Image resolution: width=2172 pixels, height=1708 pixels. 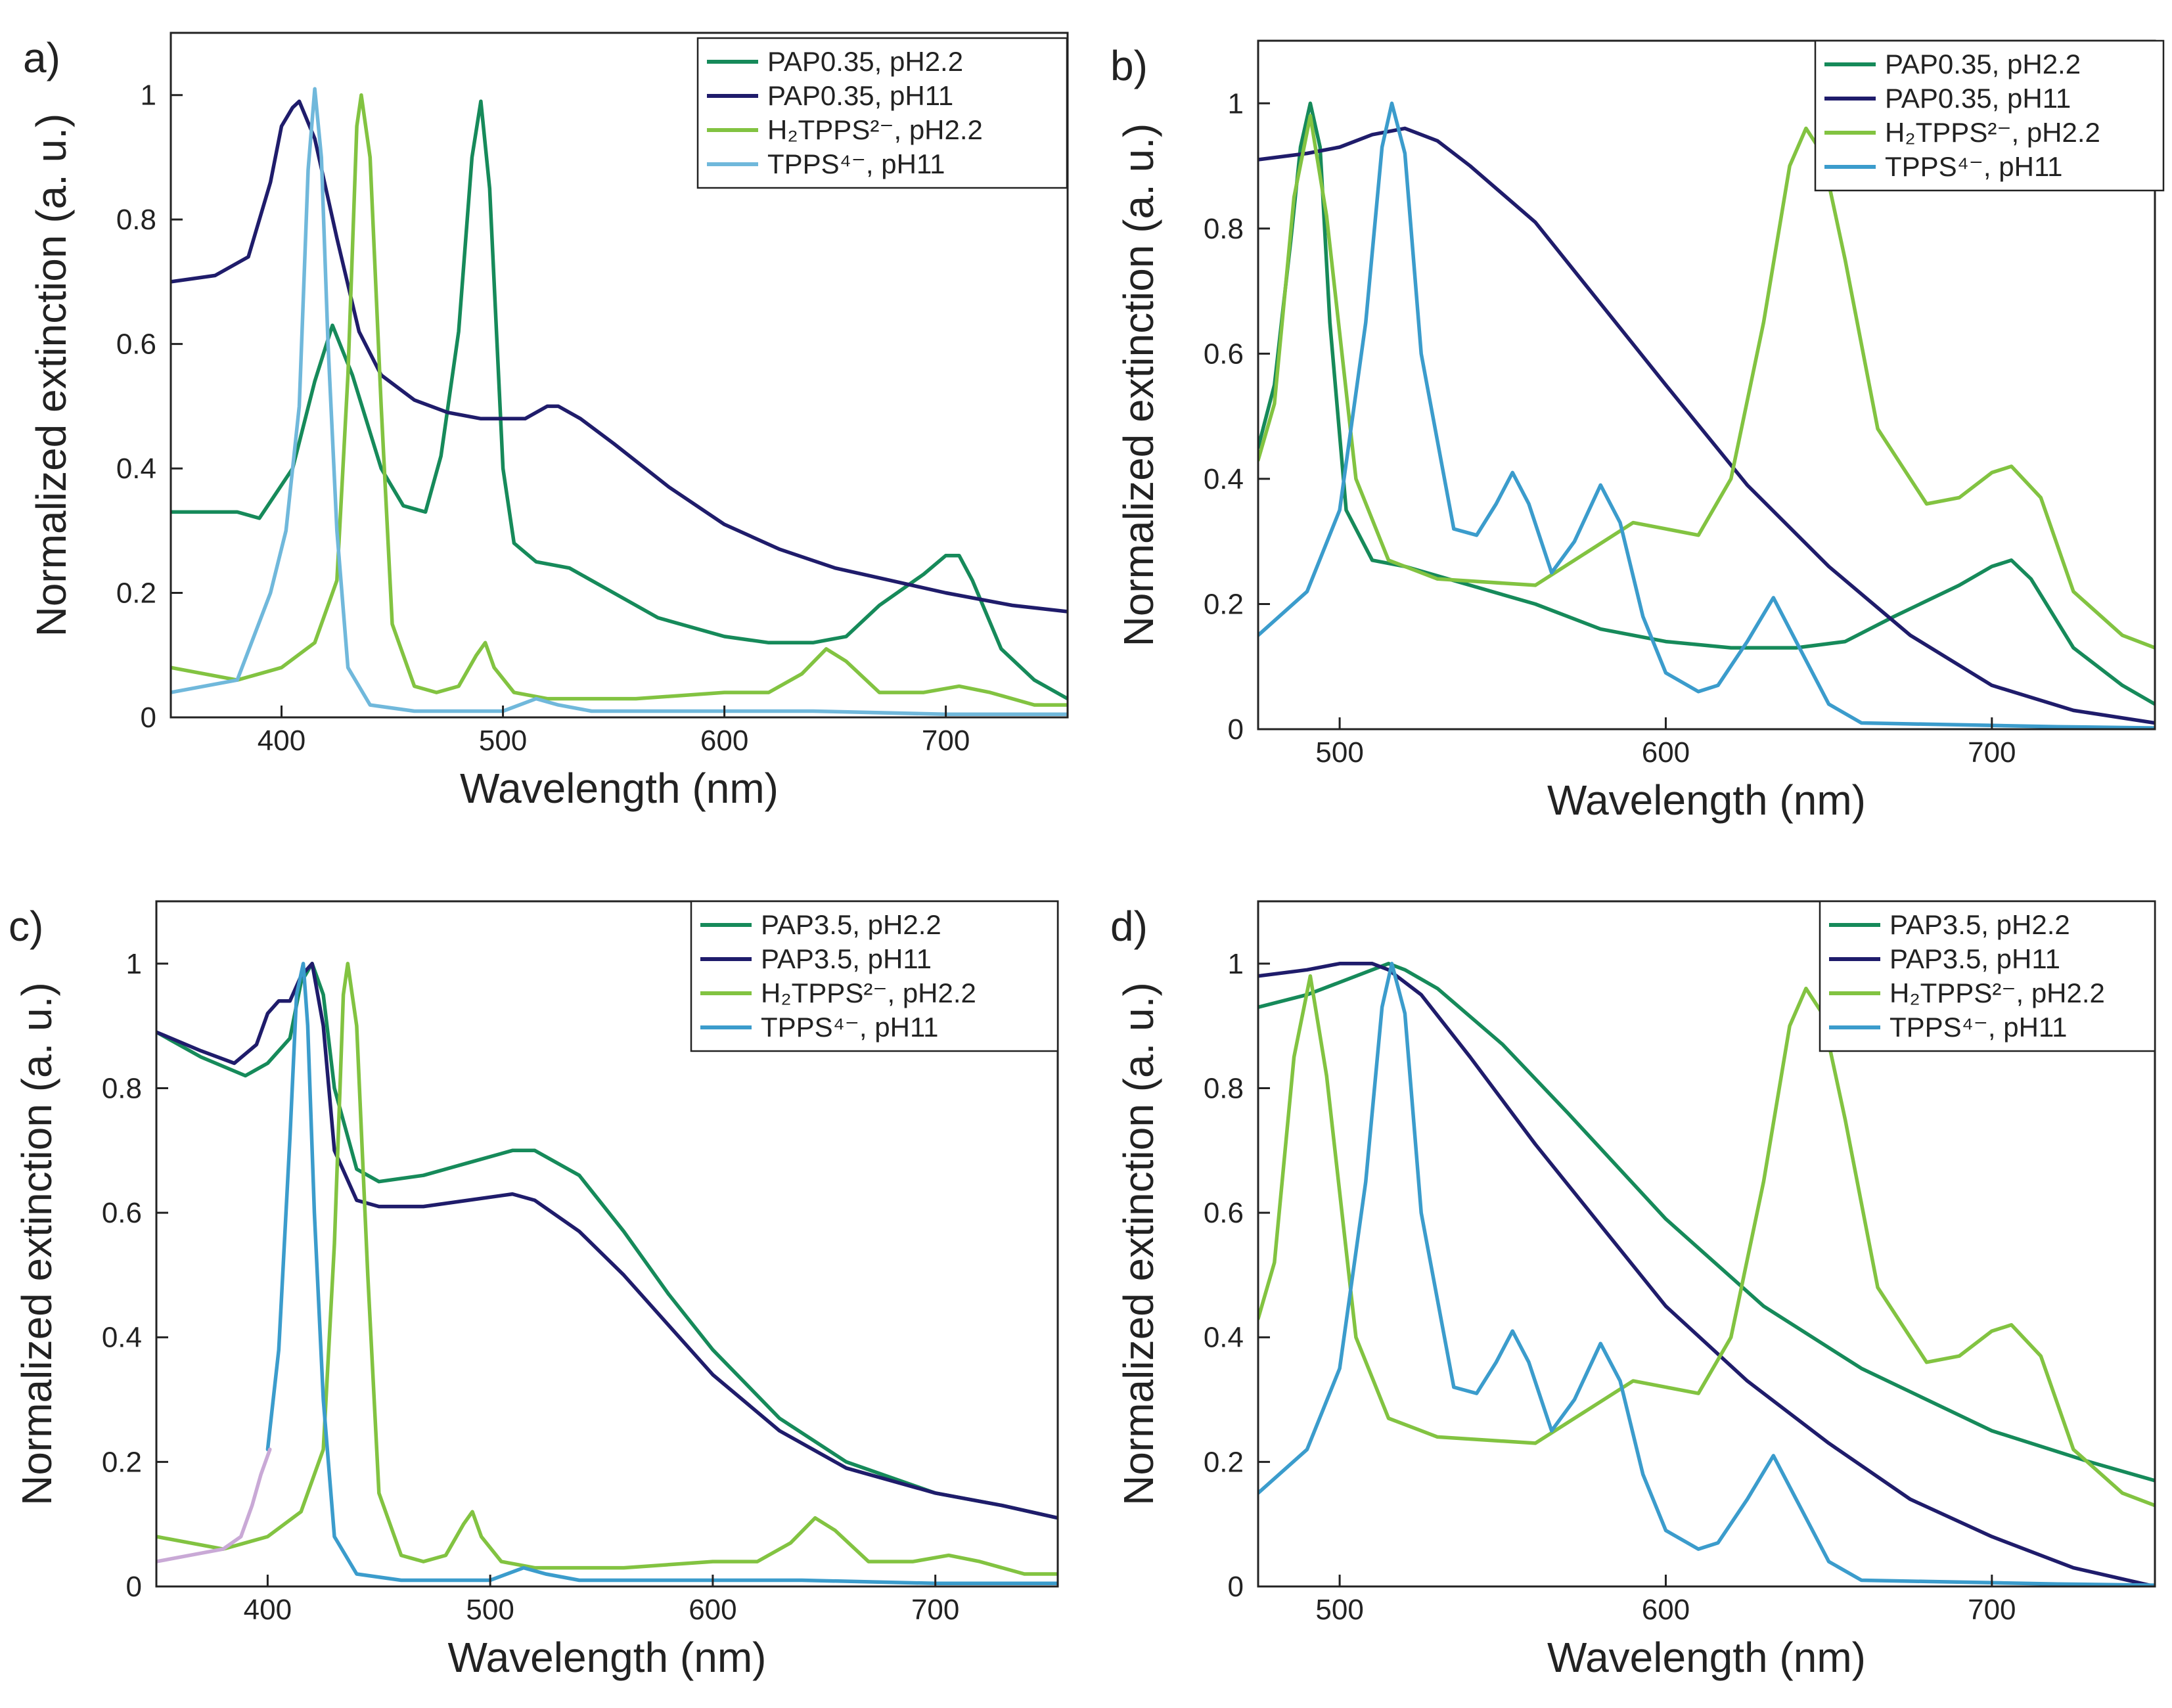 What do you see at coordinates (41, 57) in the screenshot?
I see `panel-label: a)` at bounding box center [41, 57].